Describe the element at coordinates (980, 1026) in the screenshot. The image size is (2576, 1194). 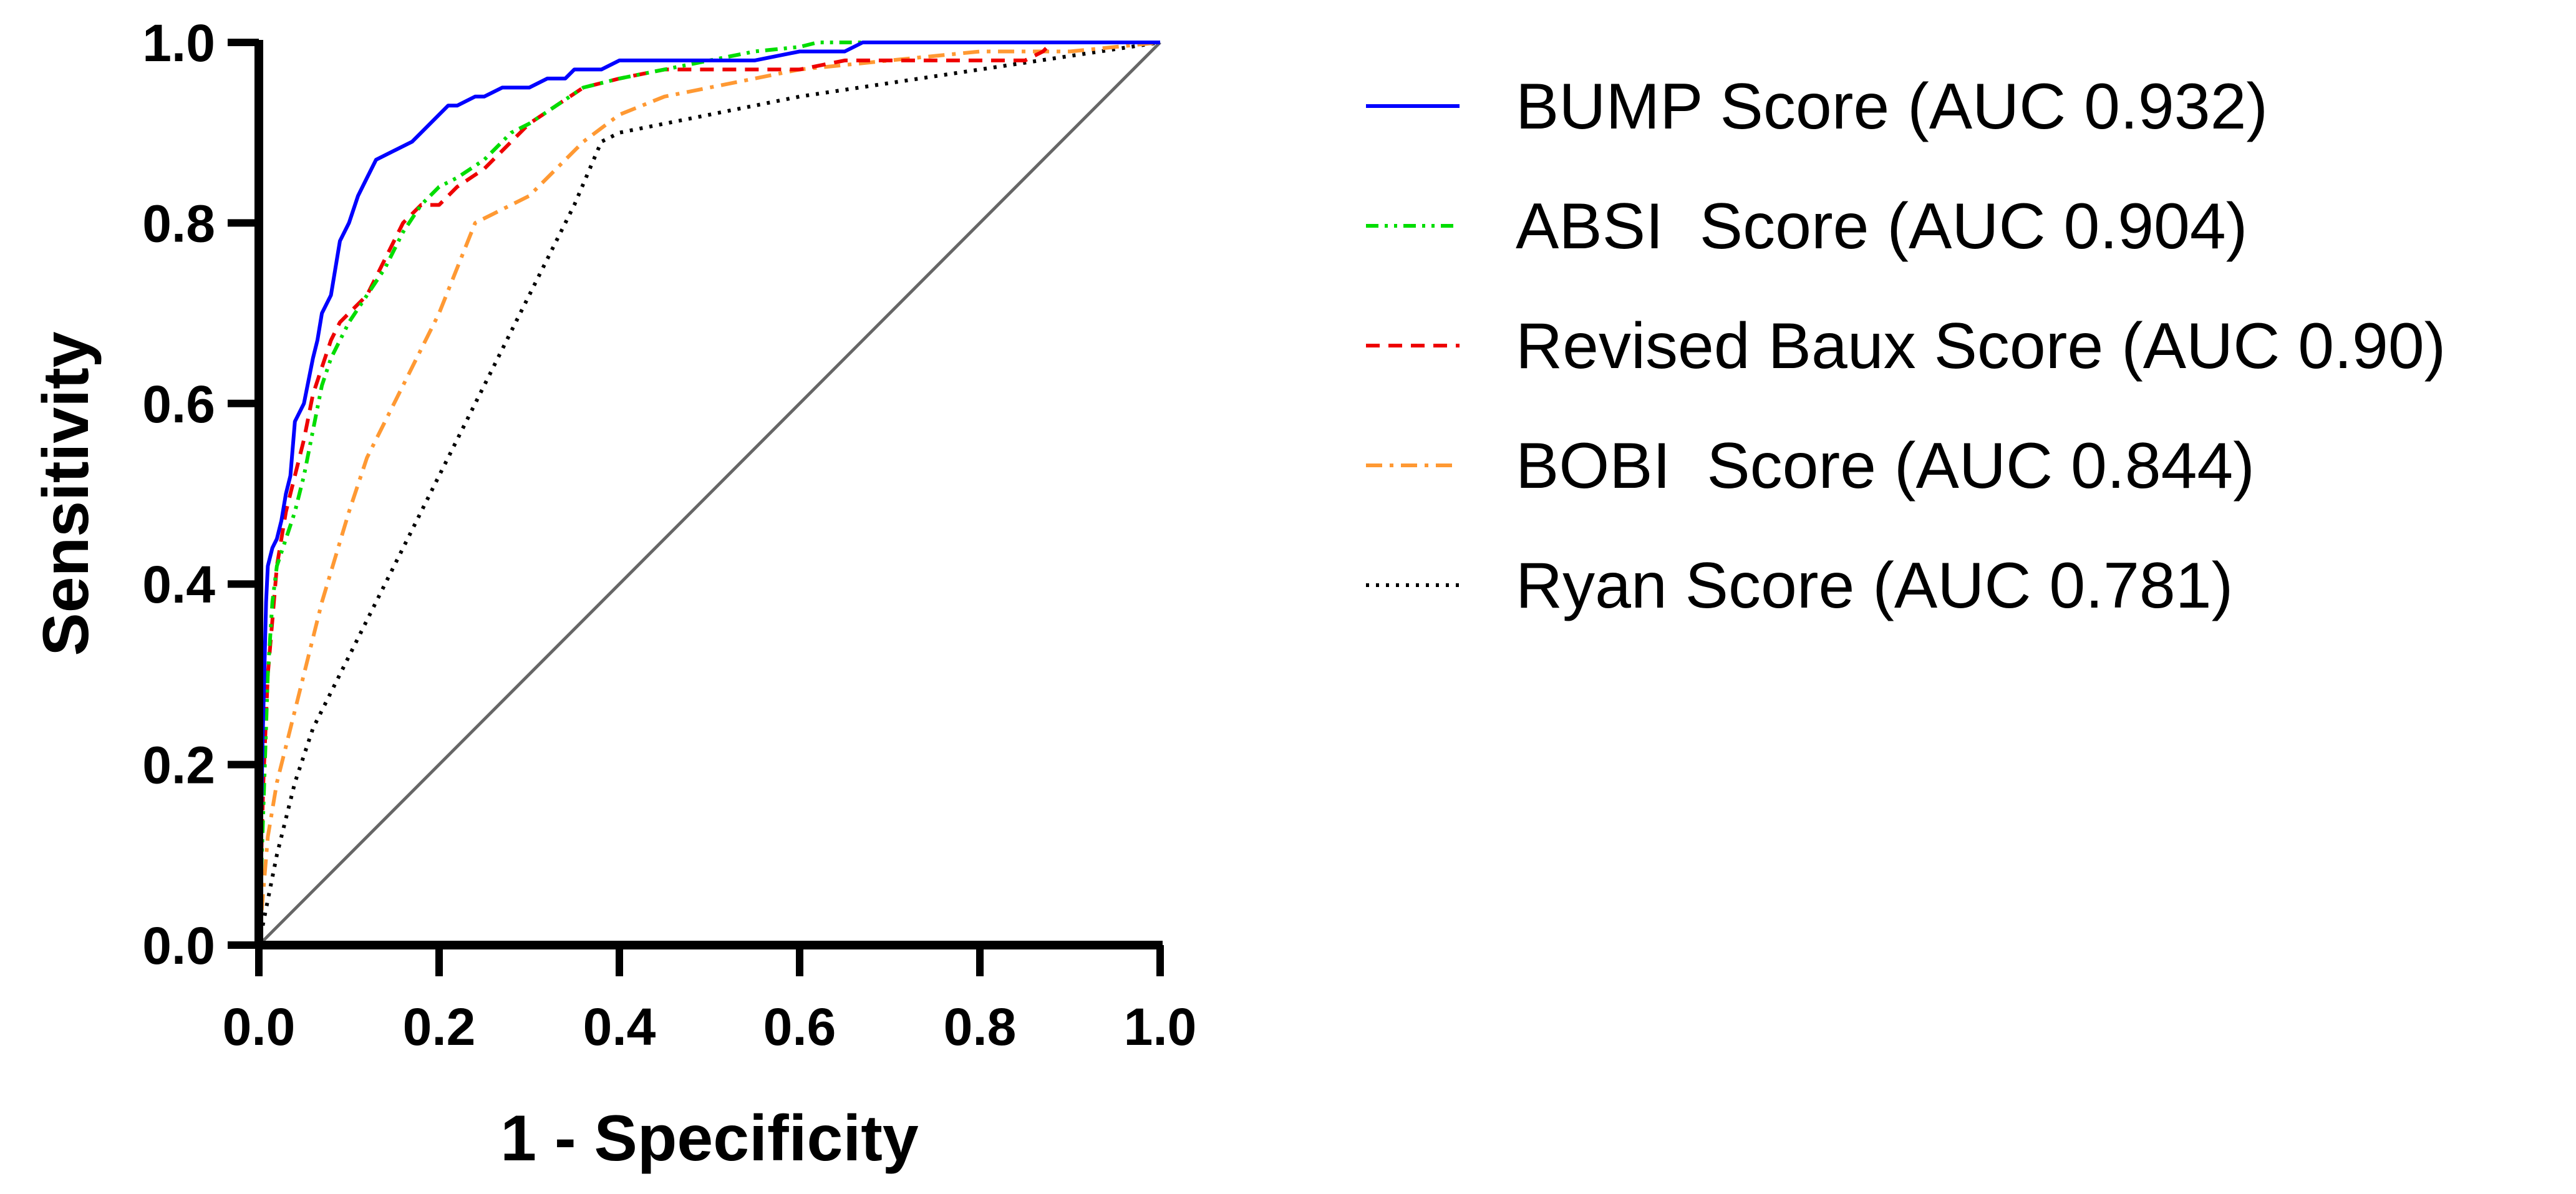
I see `x-tick-label: 0.8` at that location.